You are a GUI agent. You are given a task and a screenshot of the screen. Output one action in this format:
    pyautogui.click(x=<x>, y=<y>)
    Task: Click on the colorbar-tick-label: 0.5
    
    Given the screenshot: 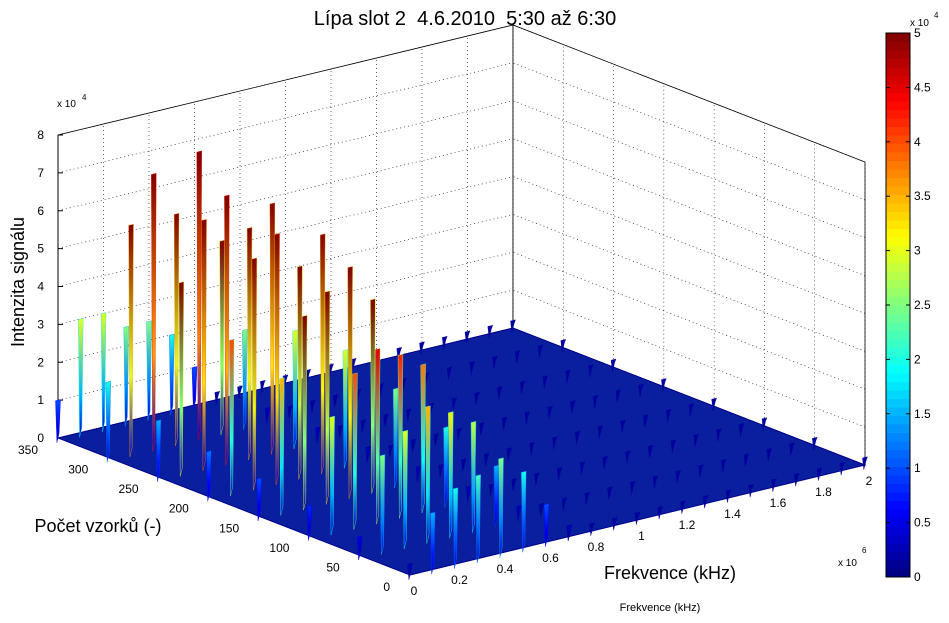 What is the action you would take?
    pyautogui.click(x=922, y=523)
    